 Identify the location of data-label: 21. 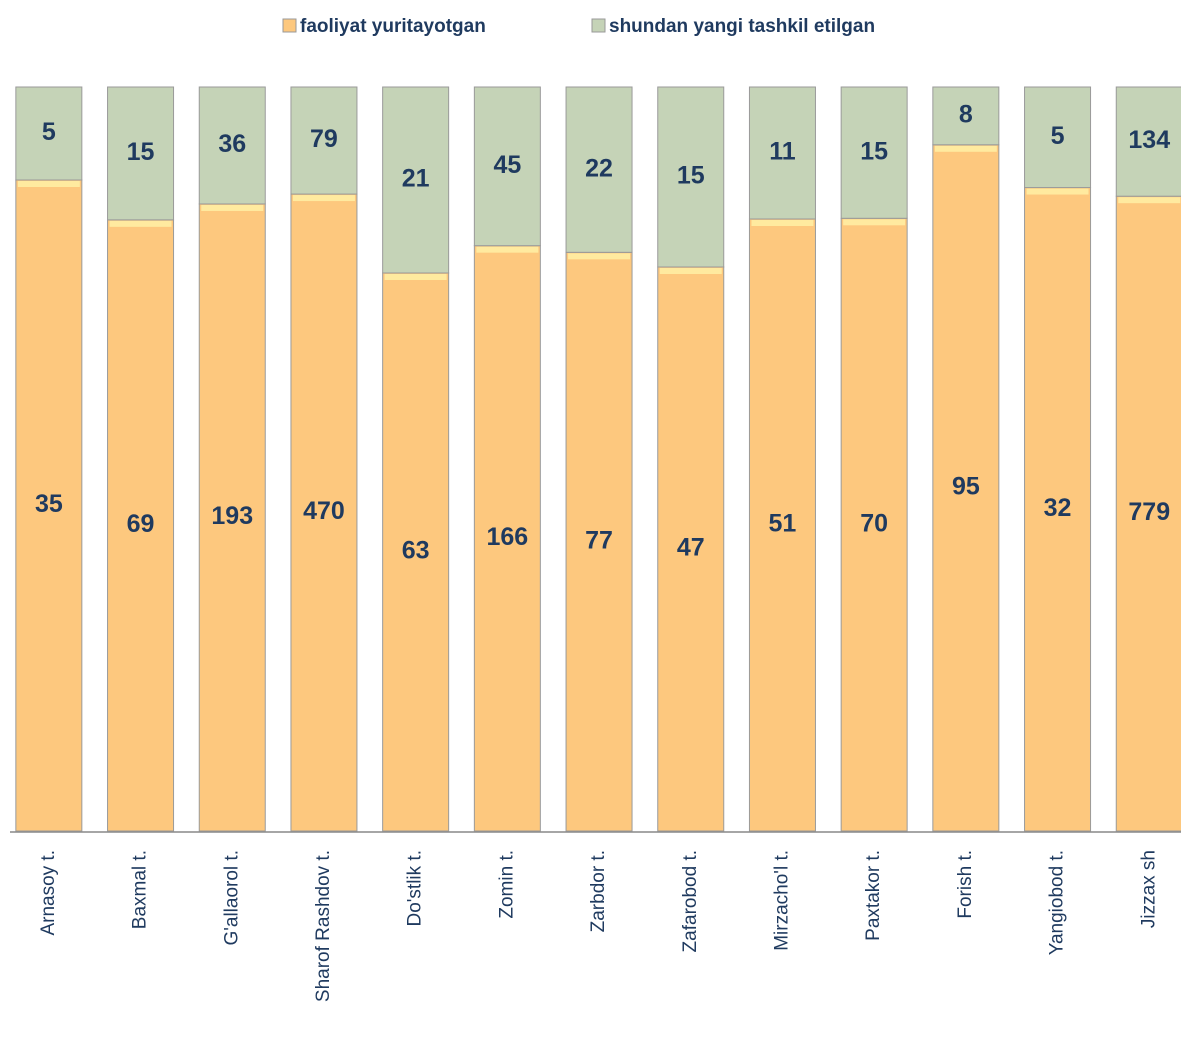
(416, 179).